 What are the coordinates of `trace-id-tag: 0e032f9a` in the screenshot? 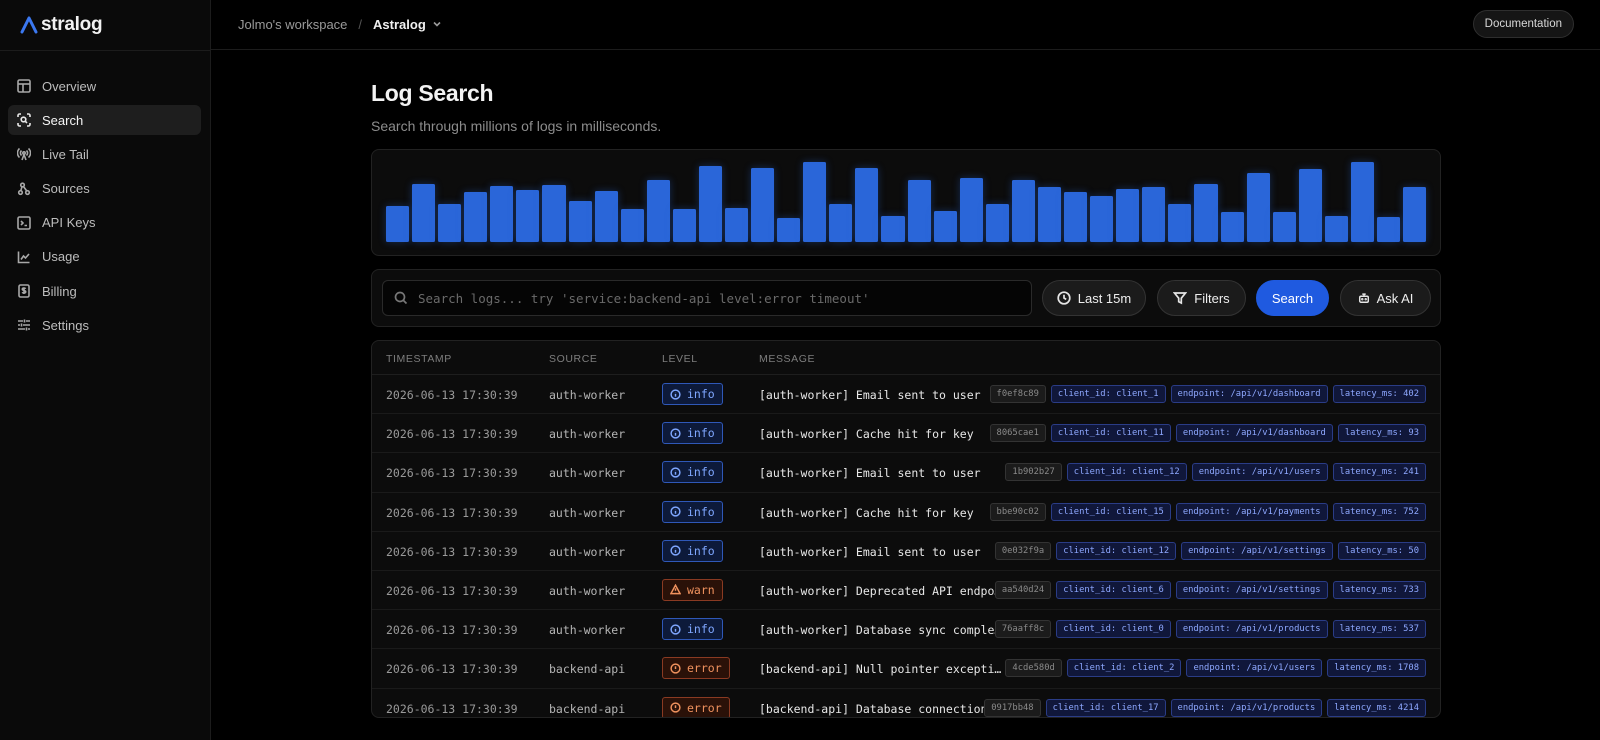 It's located at (1023, 550).